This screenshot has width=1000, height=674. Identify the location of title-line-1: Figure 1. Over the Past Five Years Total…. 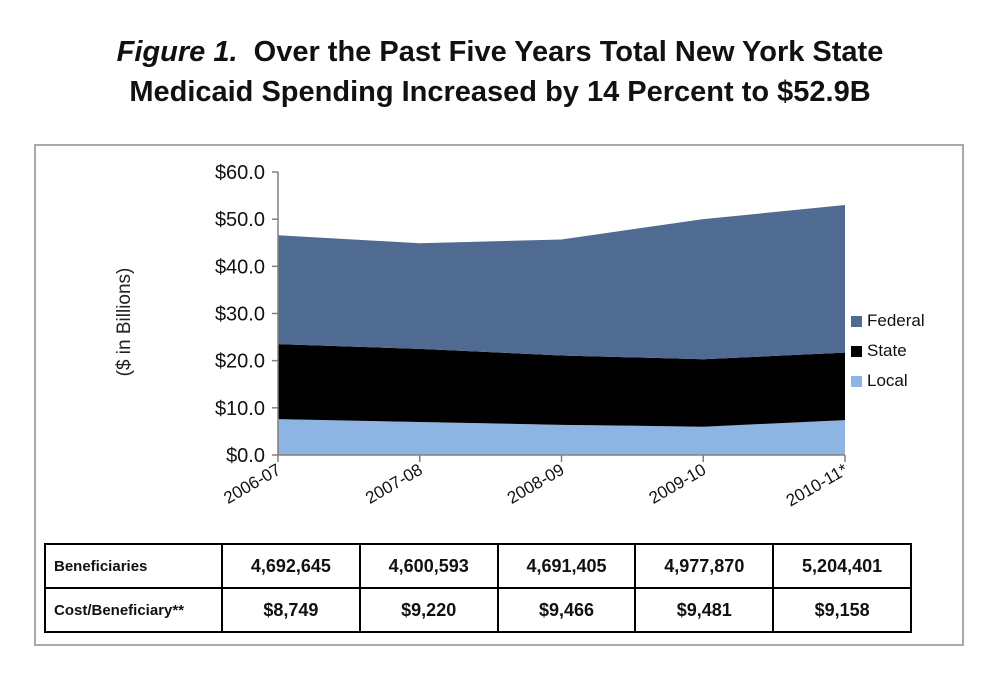
(500, 52).